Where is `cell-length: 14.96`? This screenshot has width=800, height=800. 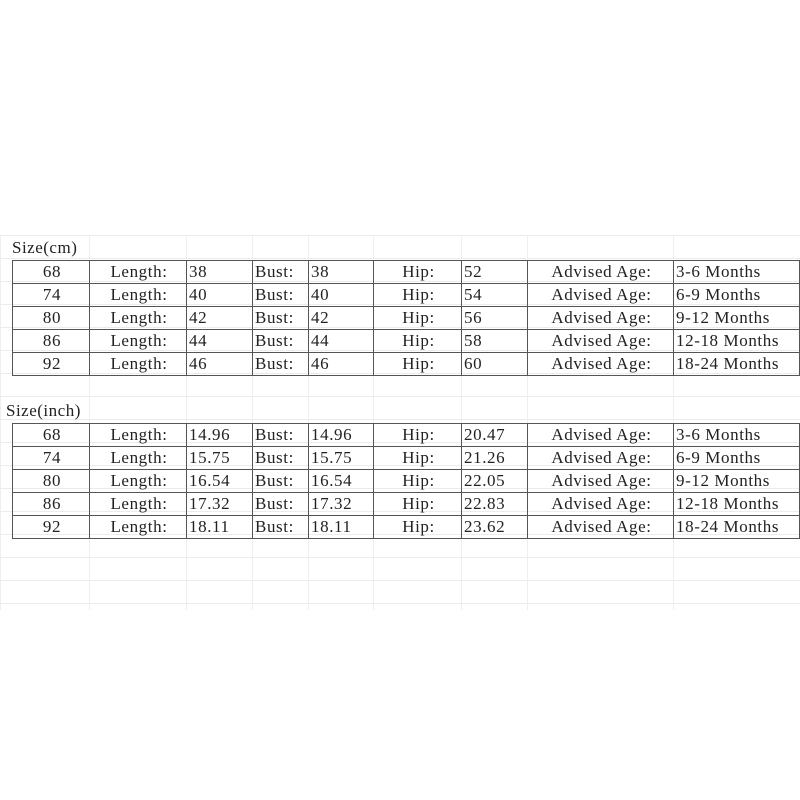 cell-length: 14.96 is located at coordinates (219, 435).